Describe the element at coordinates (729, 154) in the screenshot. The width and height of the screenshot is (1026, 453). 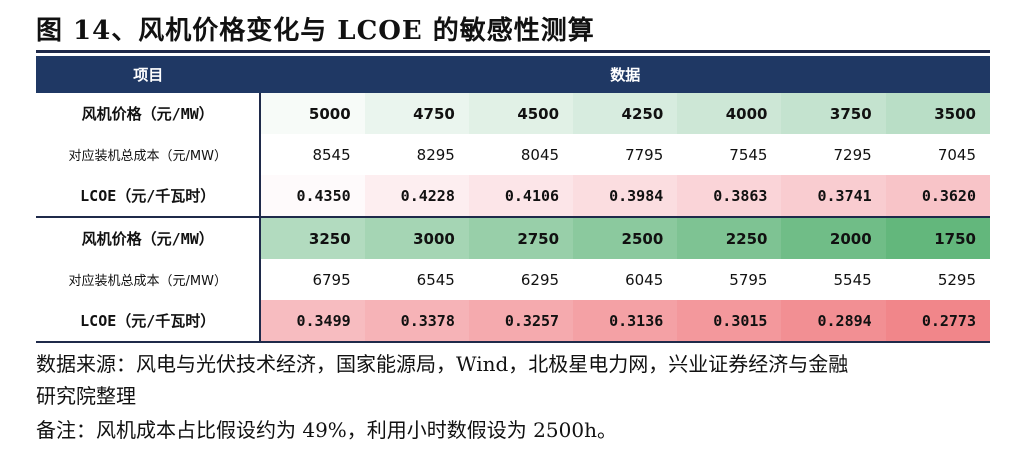
I see `value-cell: 7545` at that location.